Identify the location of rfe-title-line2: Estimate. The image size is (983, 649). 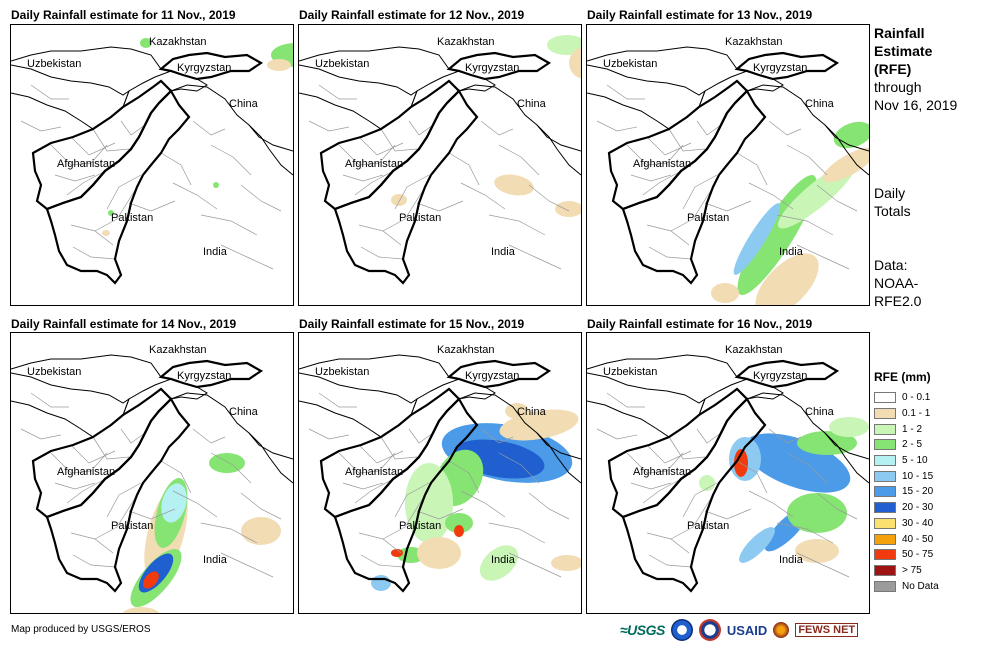
(903, 51).